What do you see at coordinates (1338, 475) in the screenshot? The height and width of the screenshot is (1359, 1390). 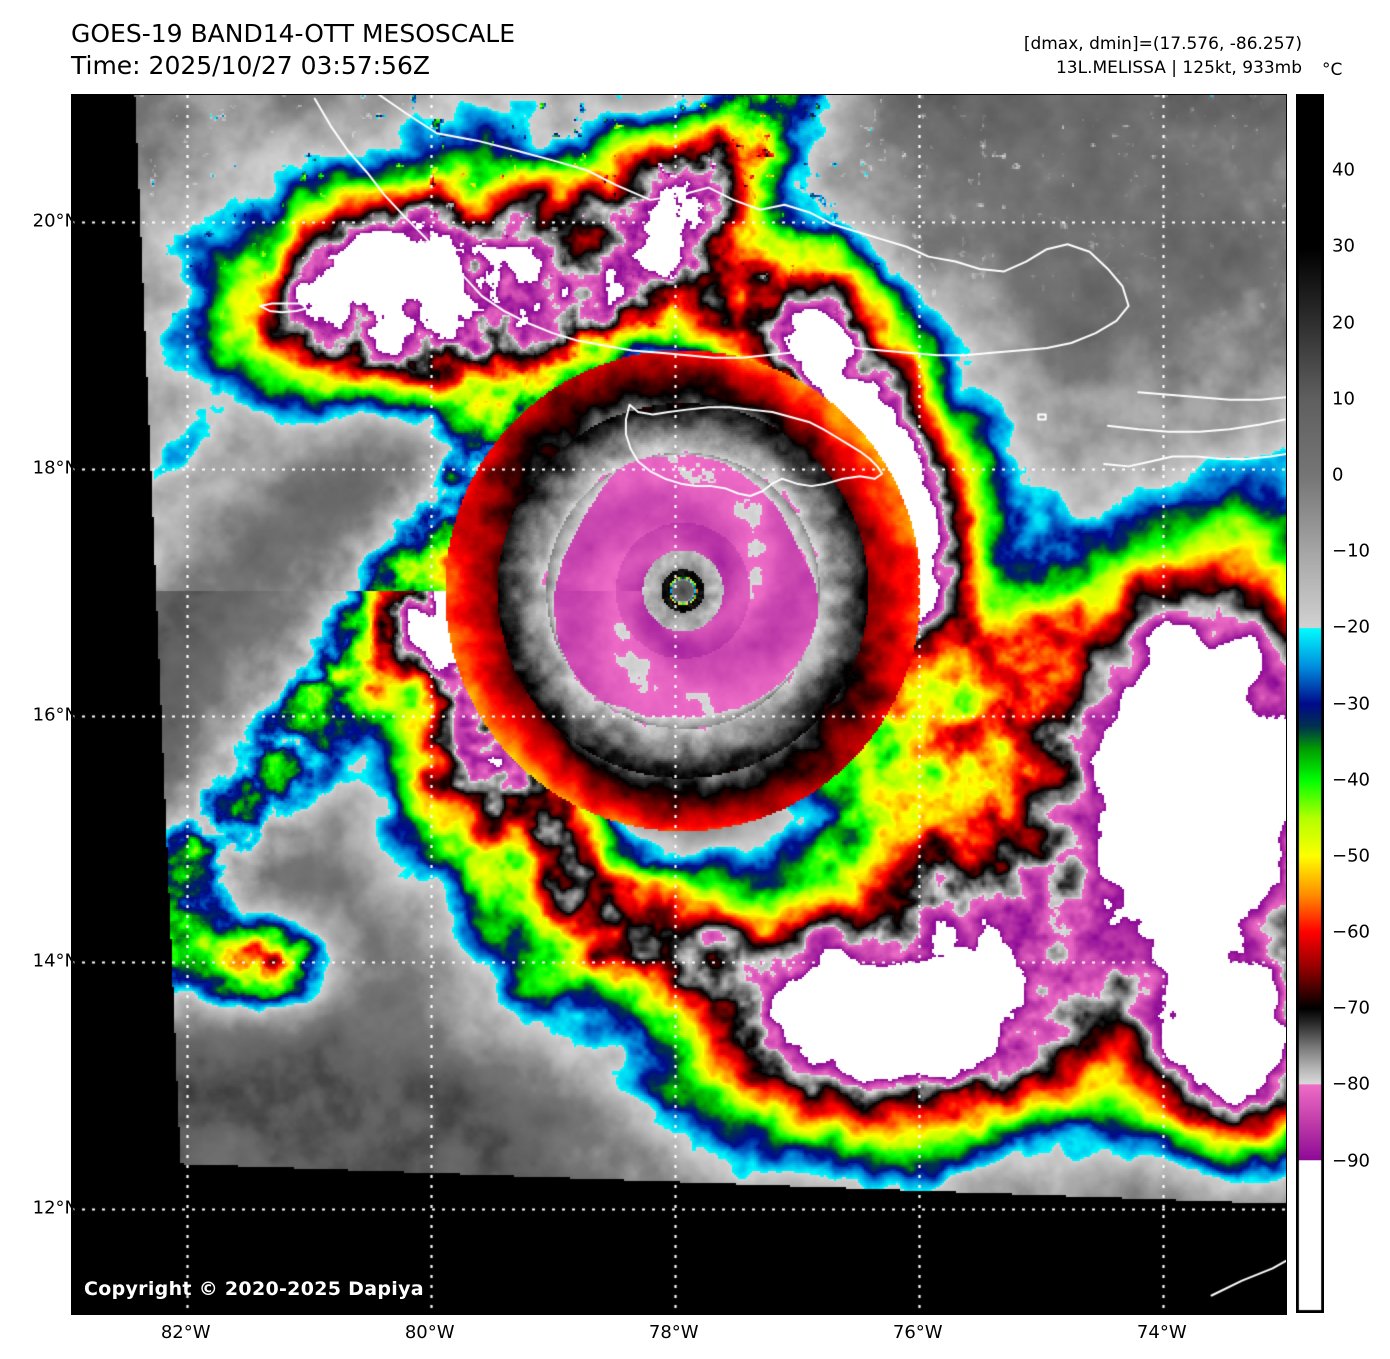 I see `colorbar-tick-label: 0` at bounding box center [1338, 475].